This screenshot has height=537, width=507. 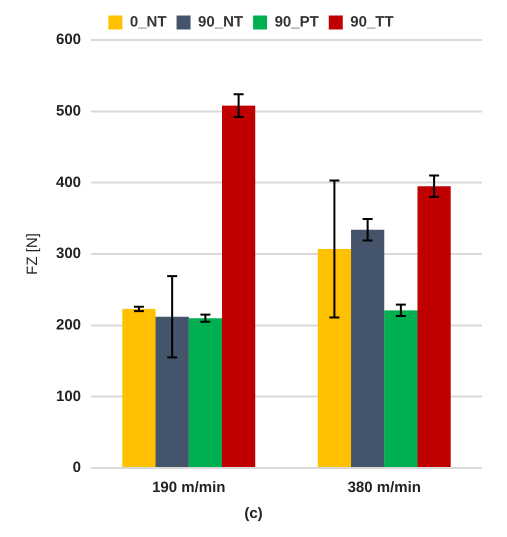 What do you see at coordinates (77, 467) in the screenshot?
I see `y-tick-label: 0` at bounding box center [77, 467].